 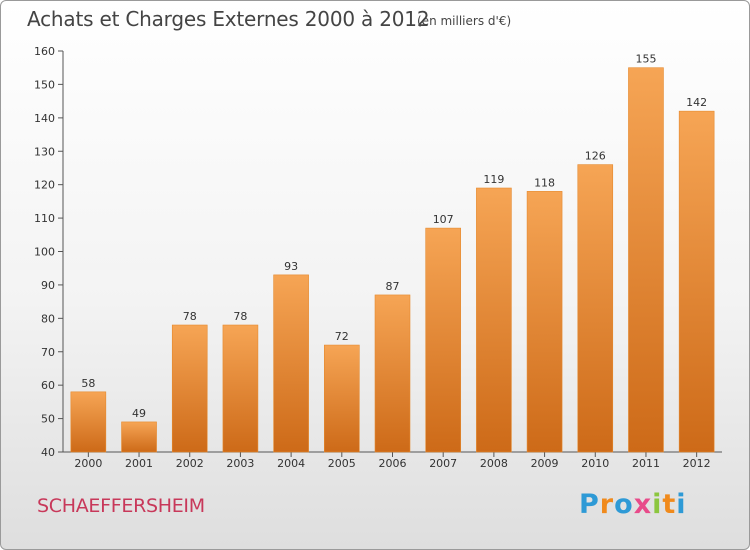 What do you see at coordinates (342, 463) in the screenshot?
I see `x-tick-label: 2005` at bounding box center [342, 463].